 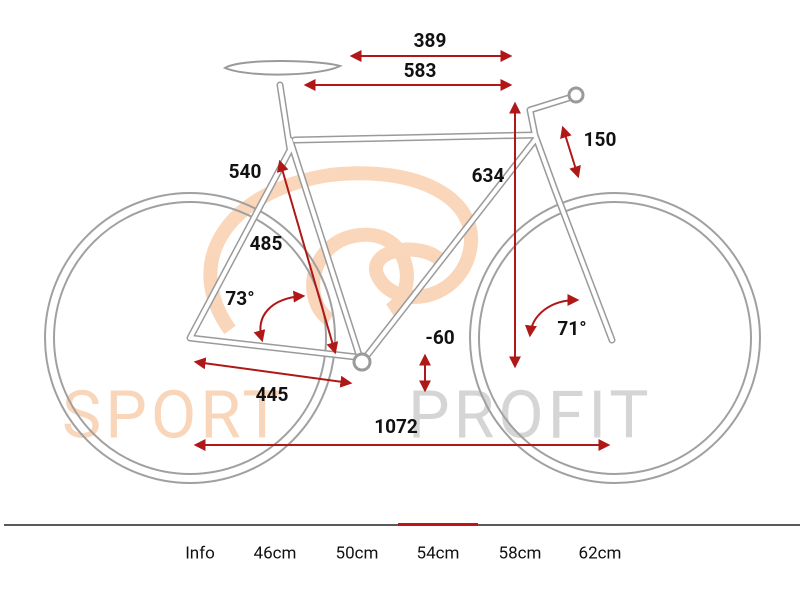 I want to click on watermark-text: PROFIT, so click(x=530, y=415).